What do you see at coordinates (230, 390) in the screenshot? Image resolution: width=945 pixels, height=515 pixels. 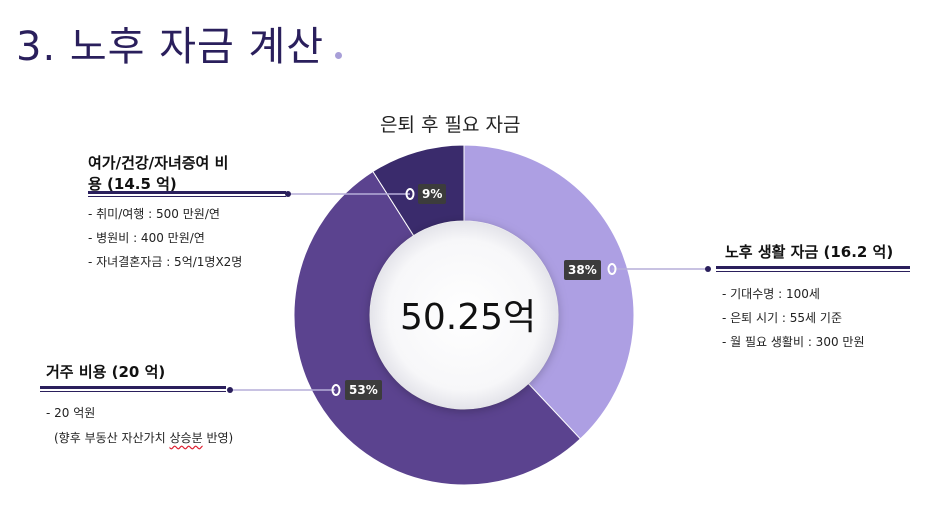 I see `leader-dot-housing` at bounding box center [230, 390].